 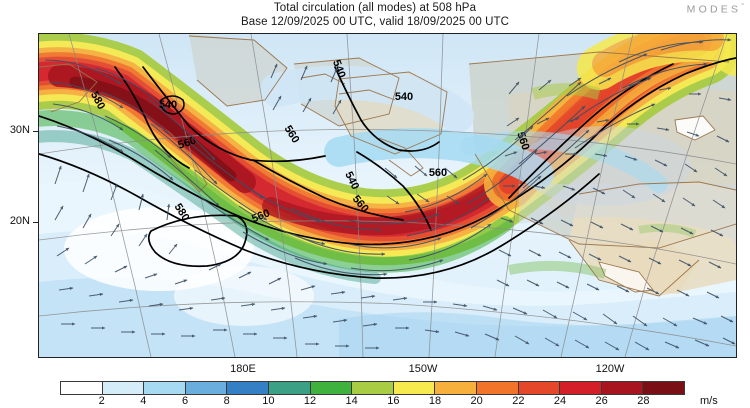 What do you see at coordinates (243, 369) in the screenshot?
I see `axis-label-lon-180e: 180E` at bounding box center [243, 369].